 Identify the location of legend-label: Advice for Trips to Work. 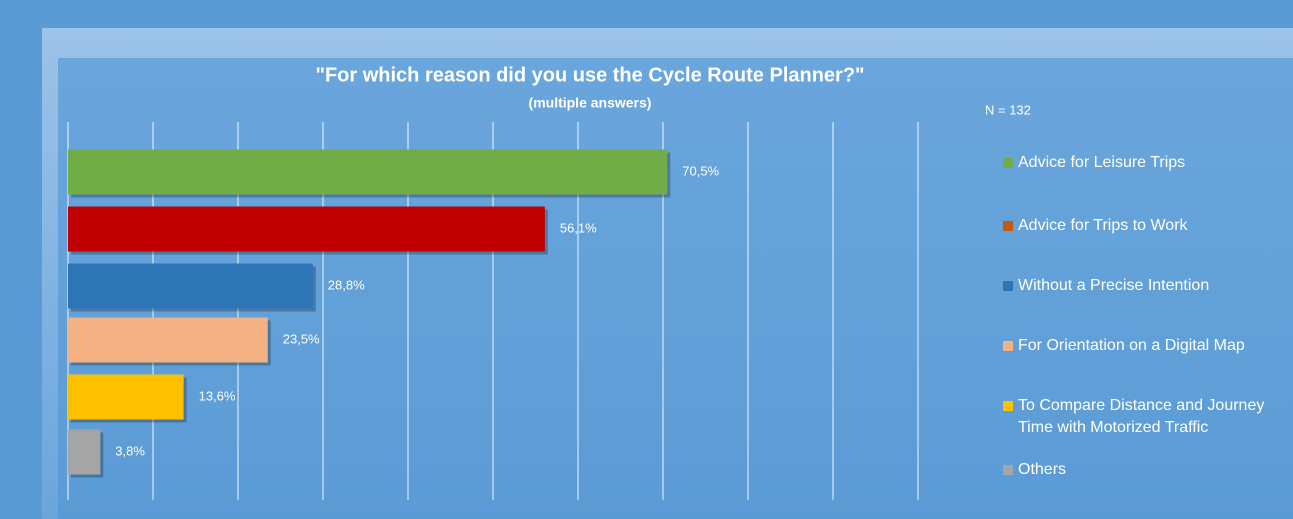
(1103, 225).